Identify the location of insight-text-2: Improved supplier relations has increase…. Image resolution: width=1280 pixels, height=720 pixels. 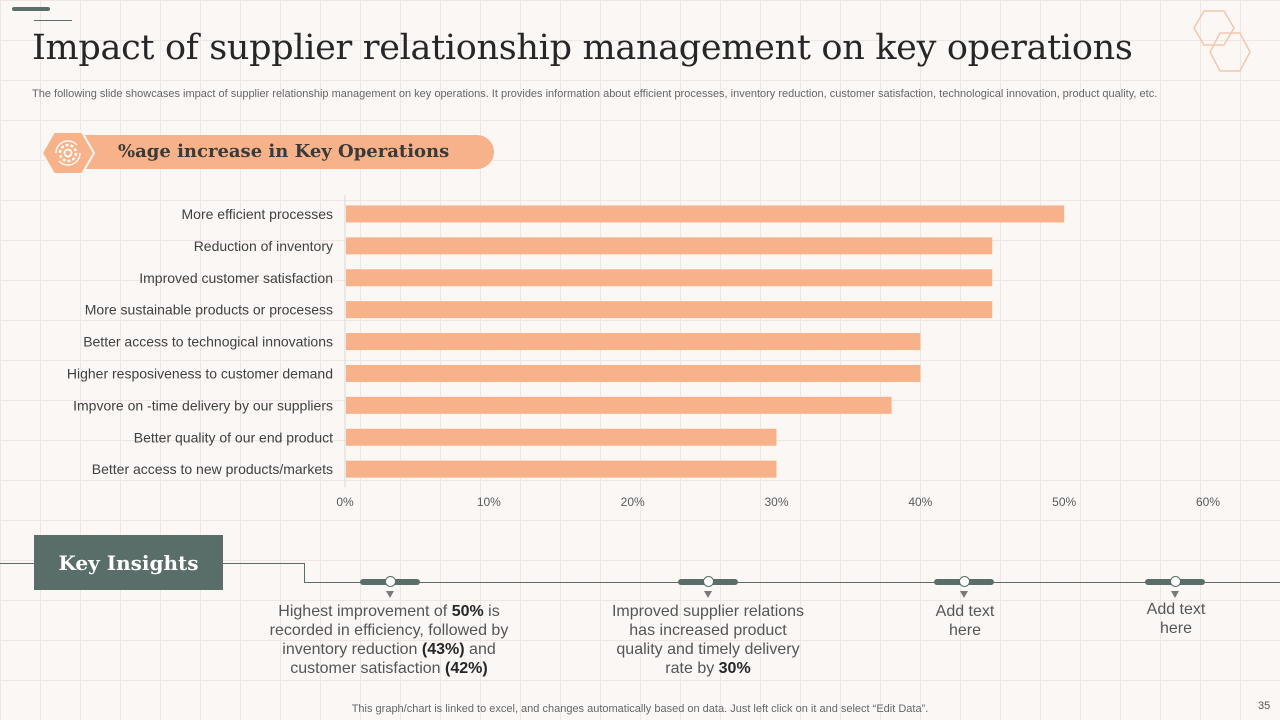
(708, 640).